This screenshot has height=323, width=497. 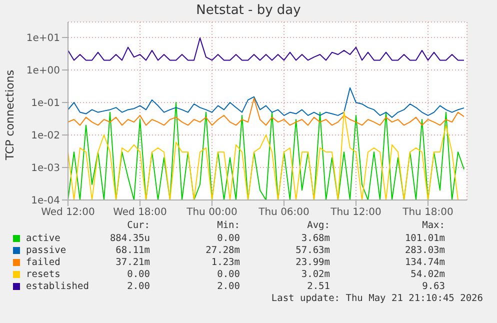 What do you see at coordinates (43, 238) in the screenshot?
I see `legend-label: active` at bounding box center [43, 238].